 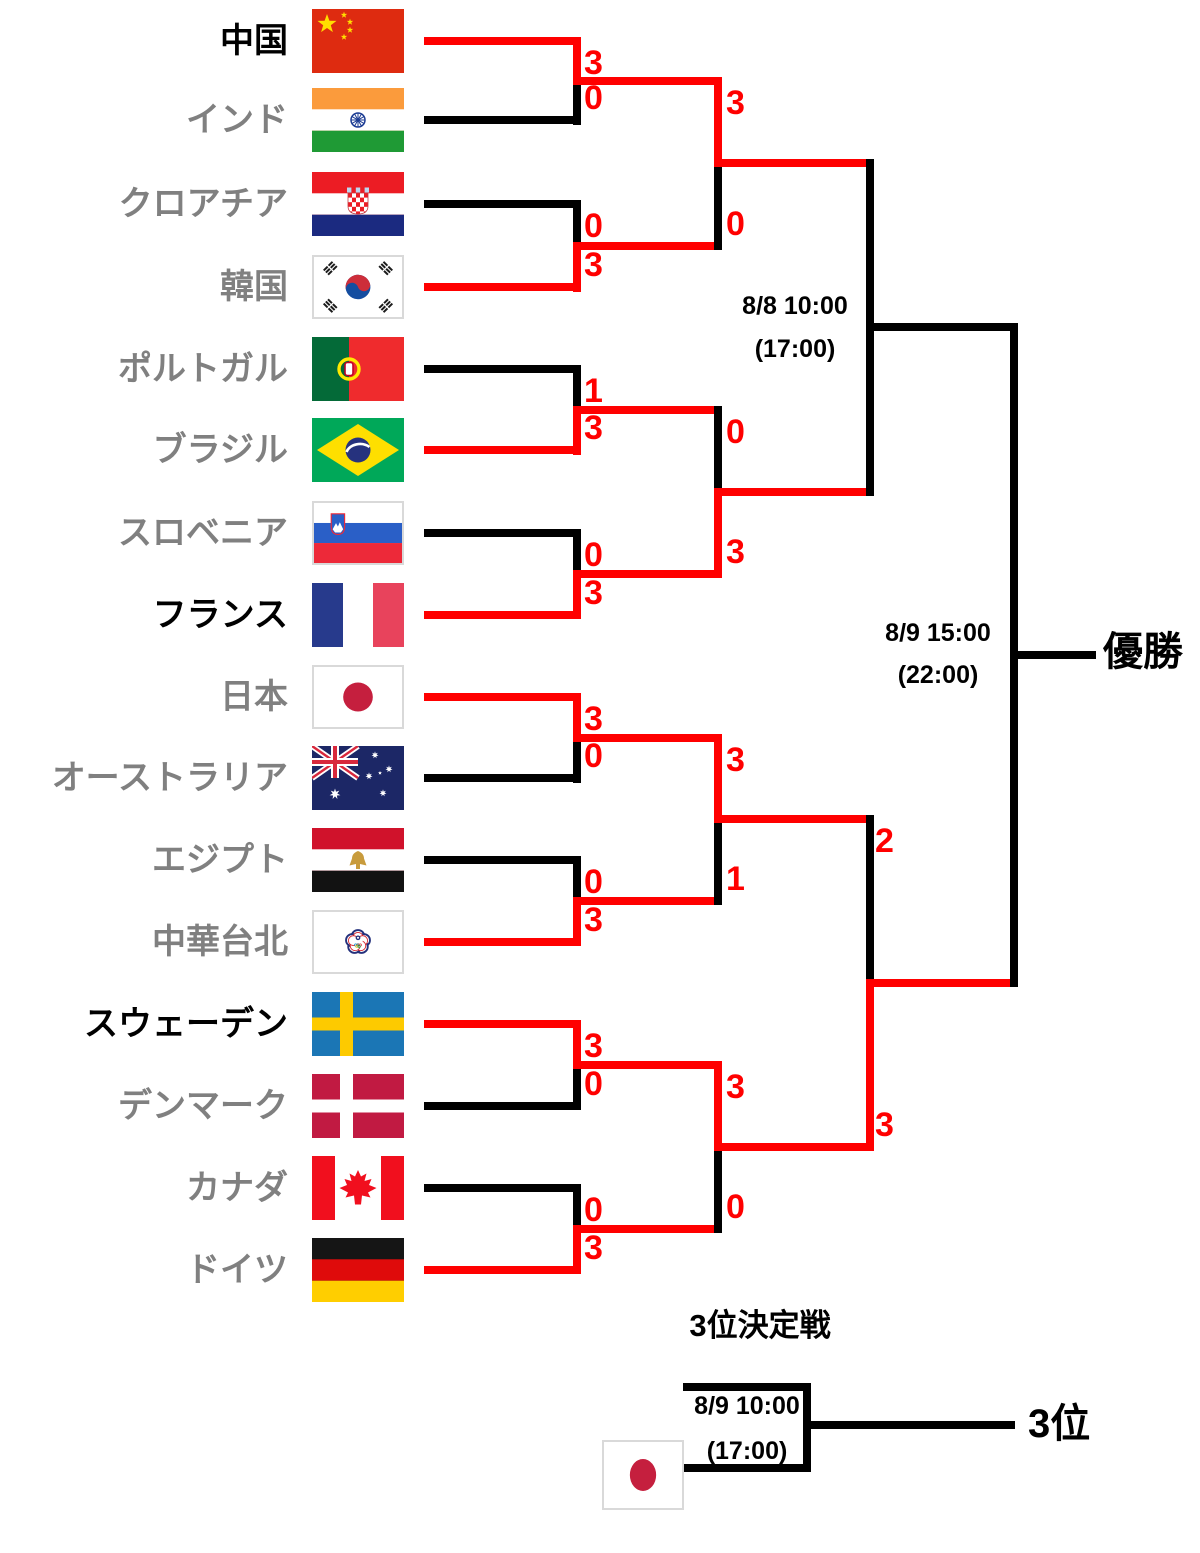 What do you see at coordinates (1055, 655) in the screenshot?
I see `champion-line` at bounding box center [1055, 655].